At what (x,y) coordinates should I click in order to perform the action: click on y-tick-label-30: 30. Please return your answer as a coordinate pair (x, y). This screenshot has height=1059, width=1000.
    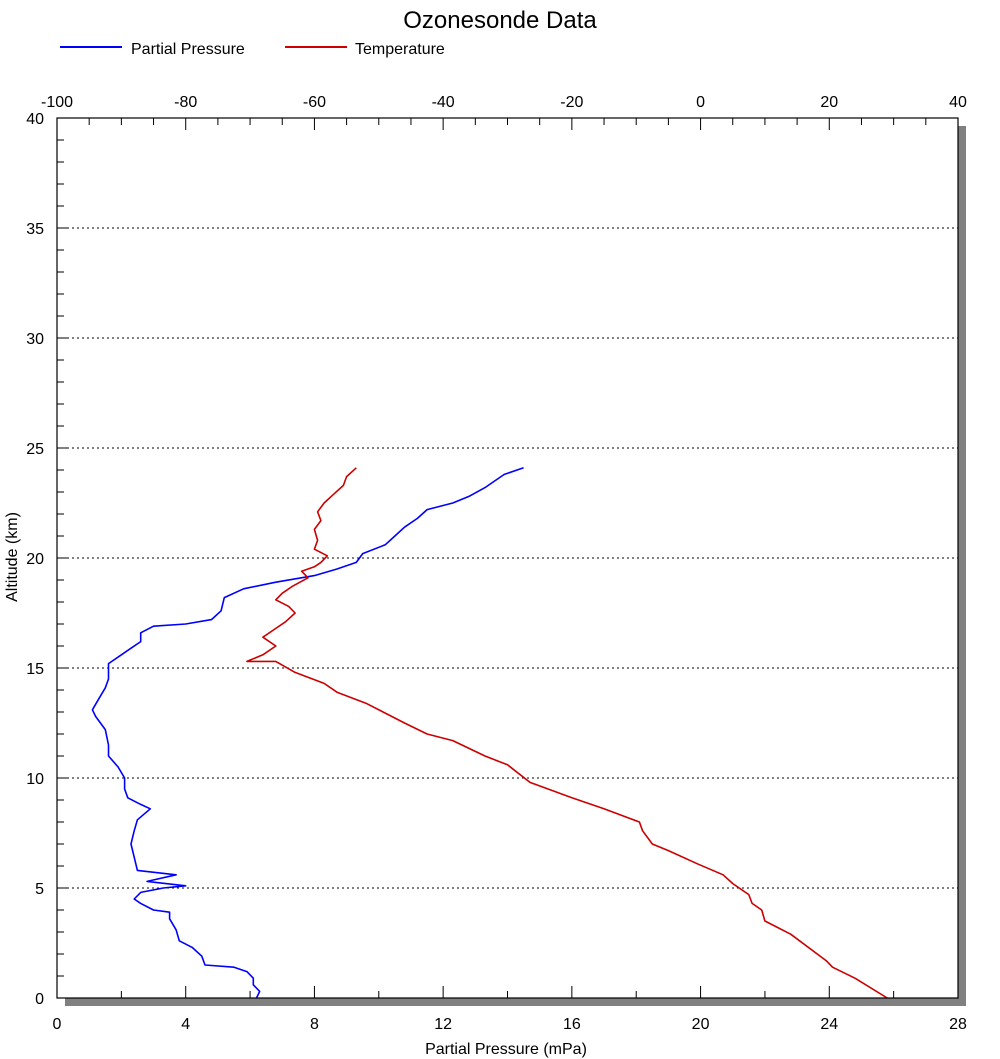
    Looking at the image, I should click on (35, 339).